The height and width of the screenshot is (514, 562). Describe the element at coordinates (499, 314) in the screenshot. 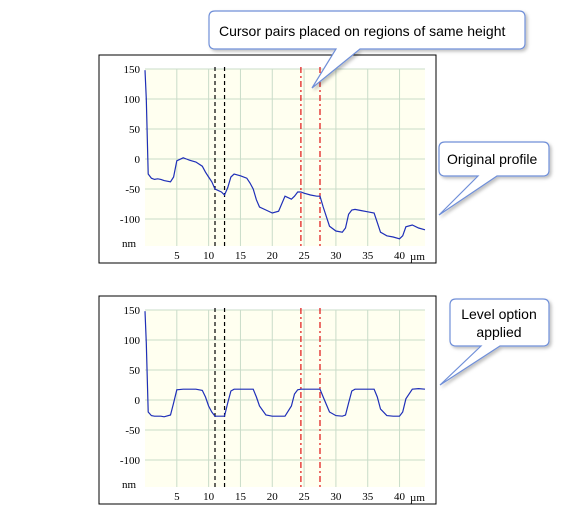

I see `callout-level-text-line1: Level option` at that location.